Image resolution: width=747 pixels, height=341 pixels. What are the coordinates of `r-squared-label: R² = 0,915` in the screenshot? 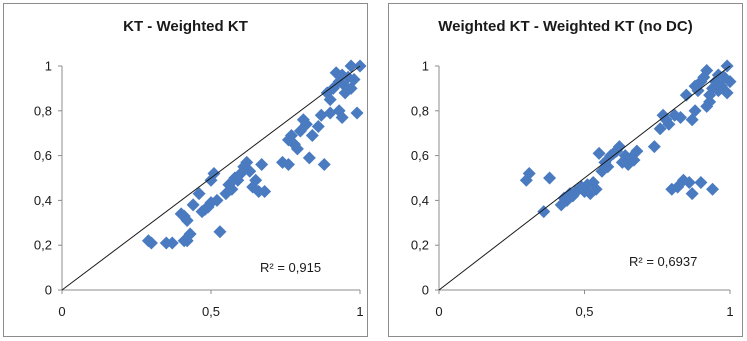 It's located at (290, 267).